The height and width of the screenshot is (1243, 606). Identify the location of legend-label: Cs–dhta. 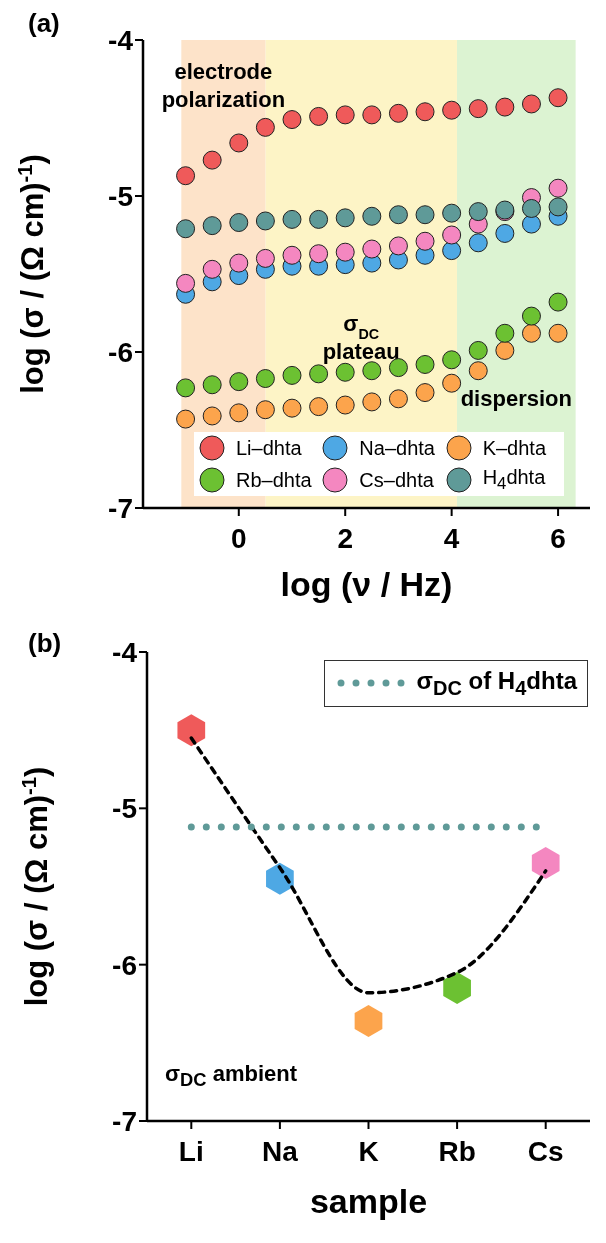
(396, 480).